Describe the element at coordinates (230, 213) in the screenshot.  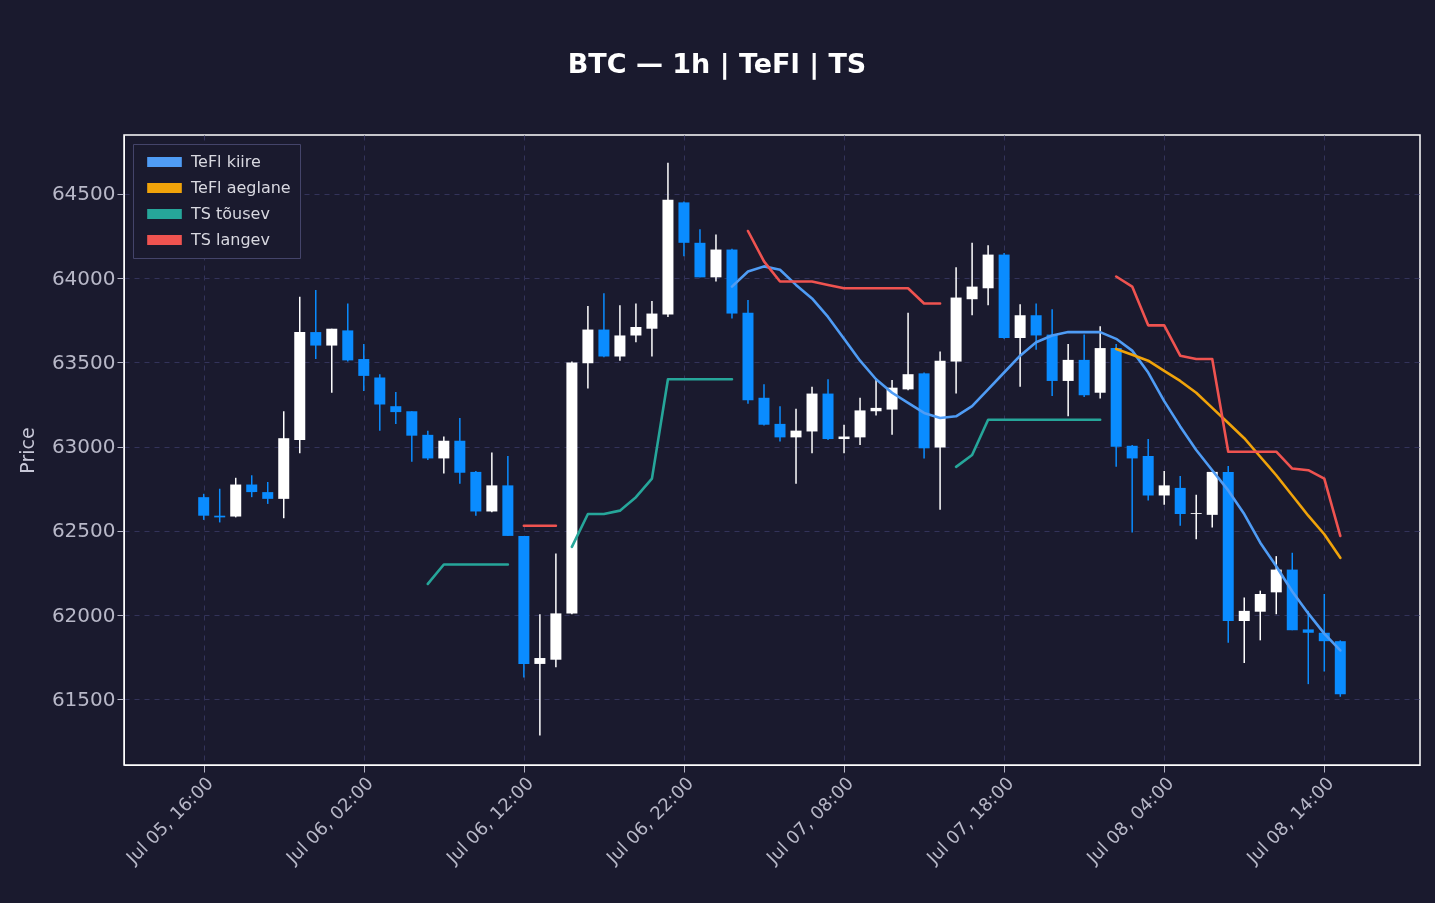
I see `legend-label: TS tõusev` at that location.